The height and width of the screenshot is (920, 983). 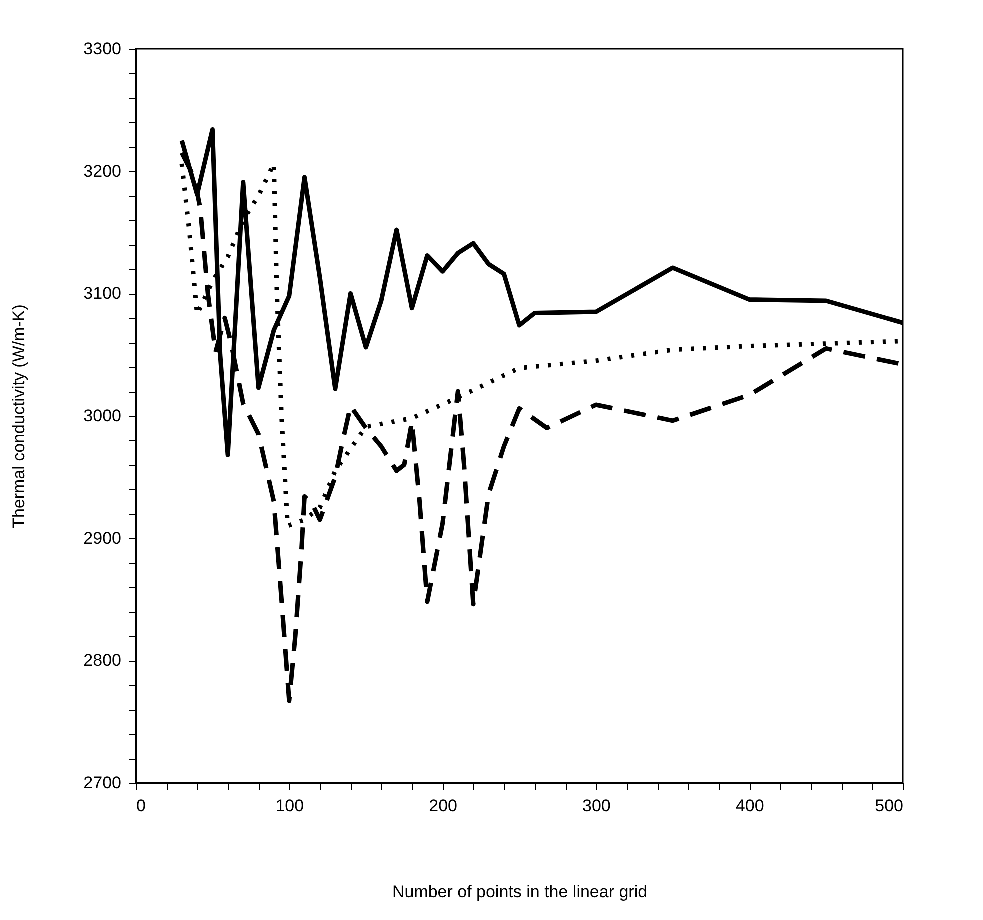 I want to click on y-tick-label: 2700, so click(x=103, y=783).